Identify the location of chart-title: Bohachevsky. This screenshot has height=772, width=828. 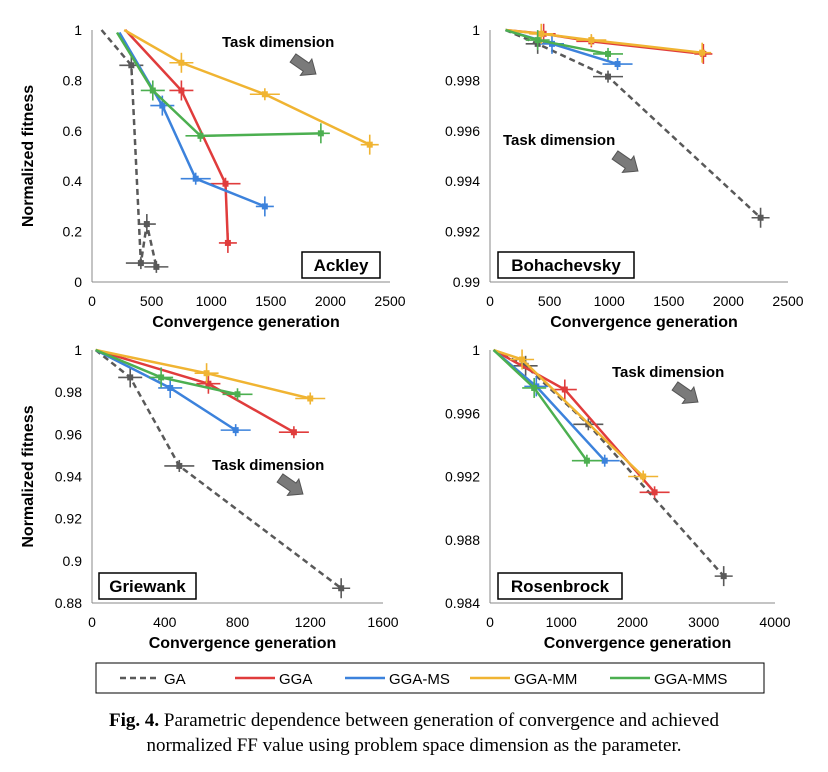
(566, 265).